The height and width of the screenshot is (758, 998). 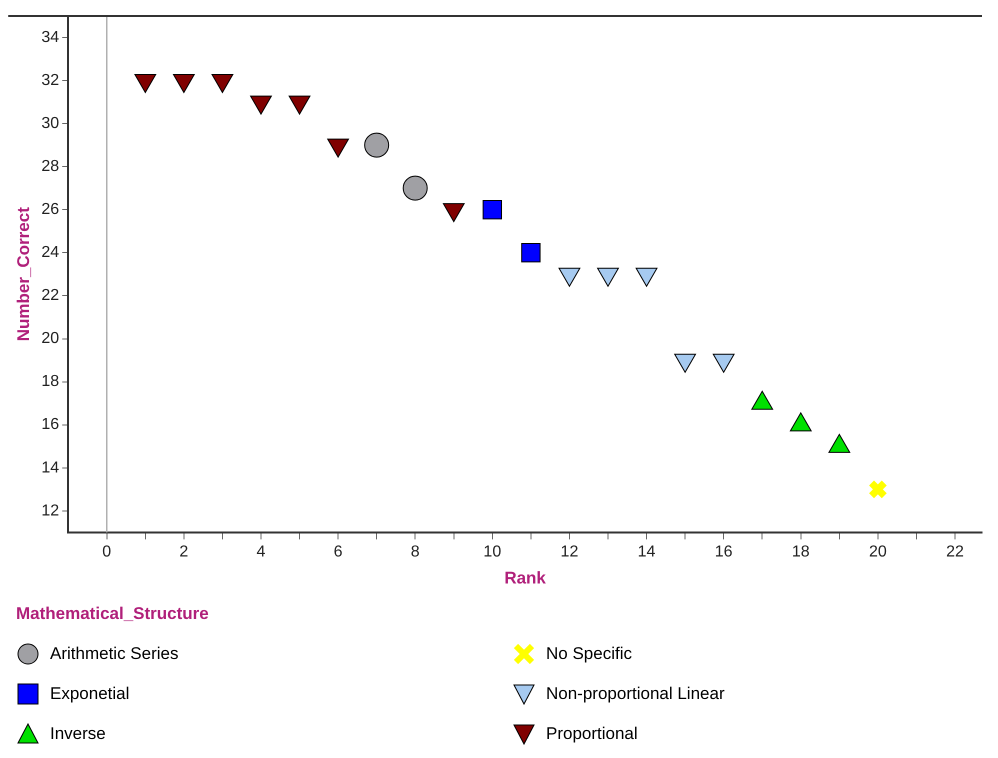 I want to click on legend-label: Arithmetic Series, so click(x=114, y=654).